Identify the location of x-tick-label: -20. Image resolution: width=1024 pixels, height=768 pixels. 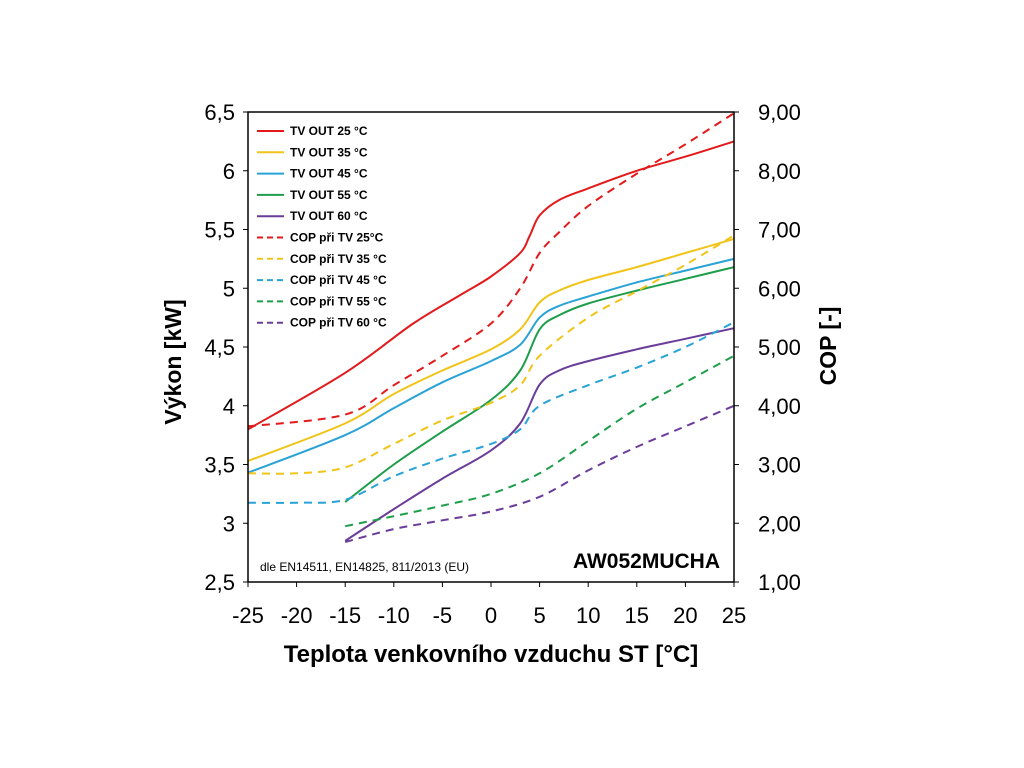
(297, 615).